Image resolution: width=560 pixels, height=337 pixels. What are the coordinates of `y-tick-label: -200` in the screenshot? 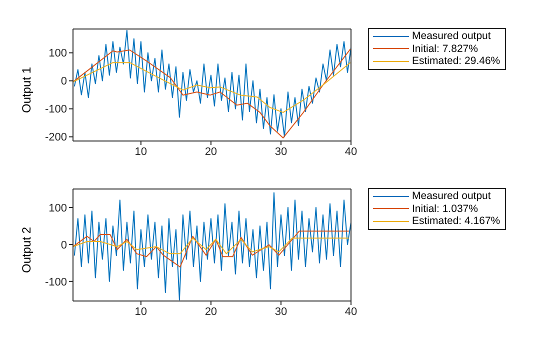 It's located at (55, 138).